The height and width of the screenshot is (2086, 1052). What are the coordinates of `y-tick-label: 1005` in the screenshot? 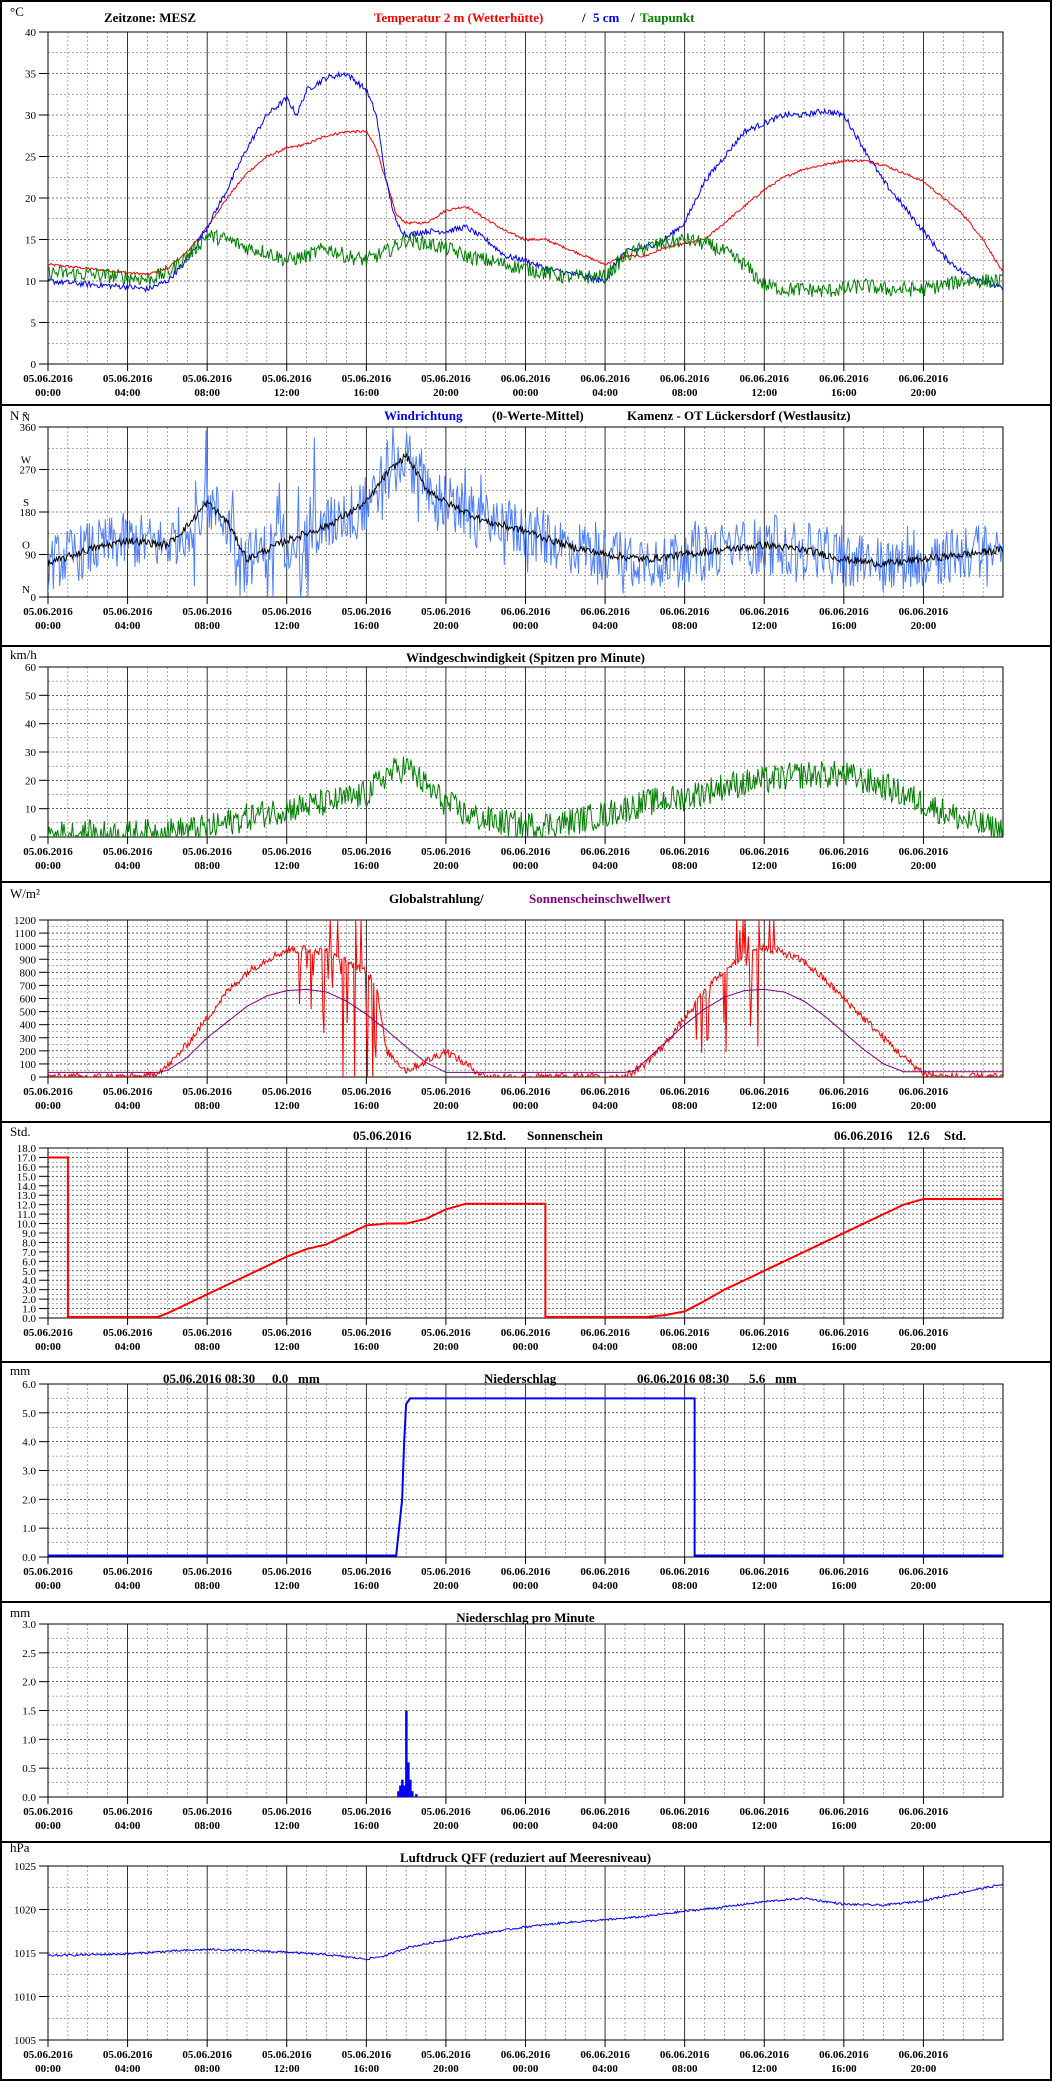 It's located at (25, 2041).